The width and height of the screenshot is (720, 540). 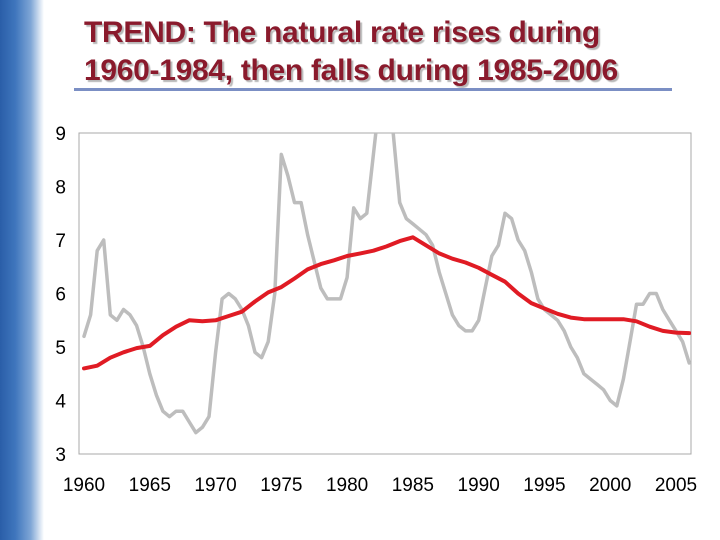 I want to click on x-tick-label: 1990, so click(x=479, y=485).